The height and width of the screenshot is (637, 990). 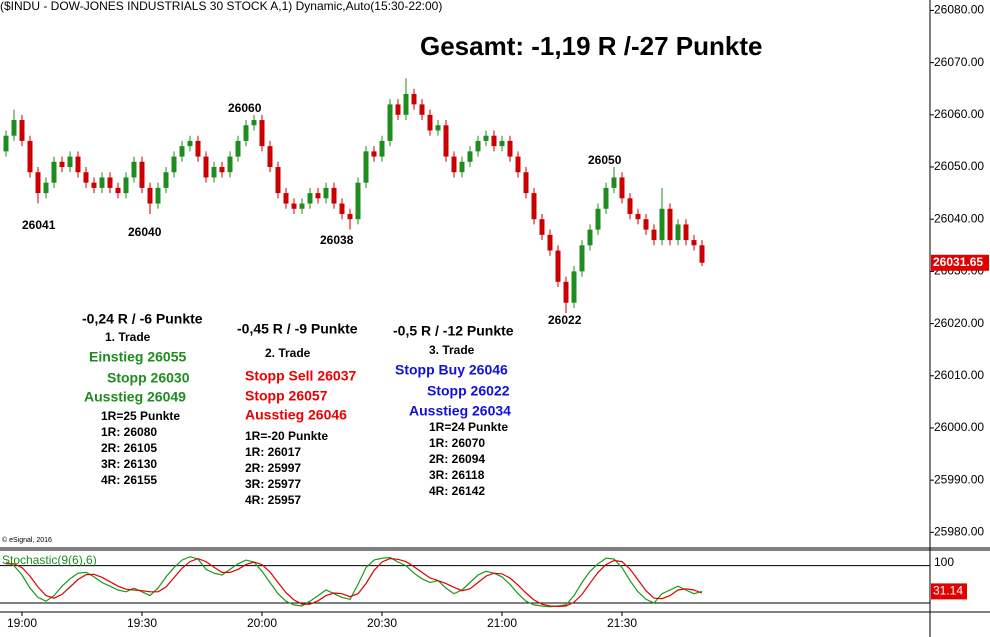 What do you see at coordinates (605, 160) in the screenshot?
I see `price-annotation: 26050` at bounding box center [605, 160].